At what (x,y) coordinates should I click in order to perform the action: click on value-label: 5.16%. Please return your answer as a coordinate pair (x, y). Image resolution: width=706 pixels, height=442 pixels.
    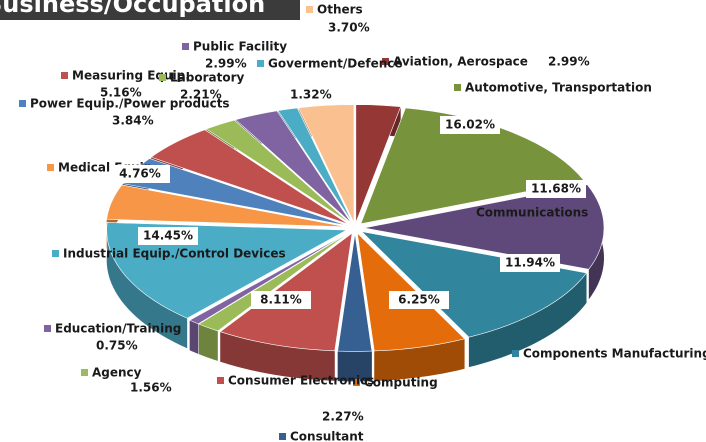
    Looking at the image, I should click on (121, 93).